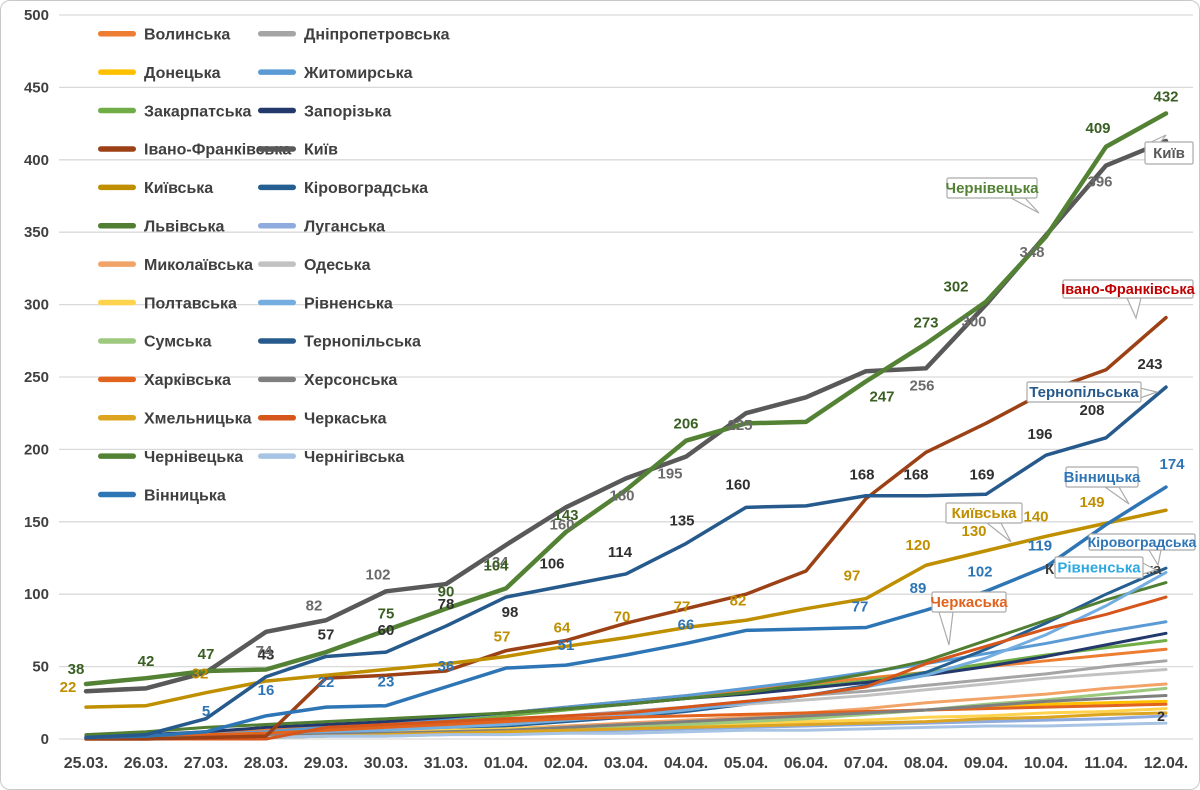  What do you see at coordinates (1099, 182) in the screenshot?
I see `data-label-Київ-396: 396` at bounding box center [1099, 182].